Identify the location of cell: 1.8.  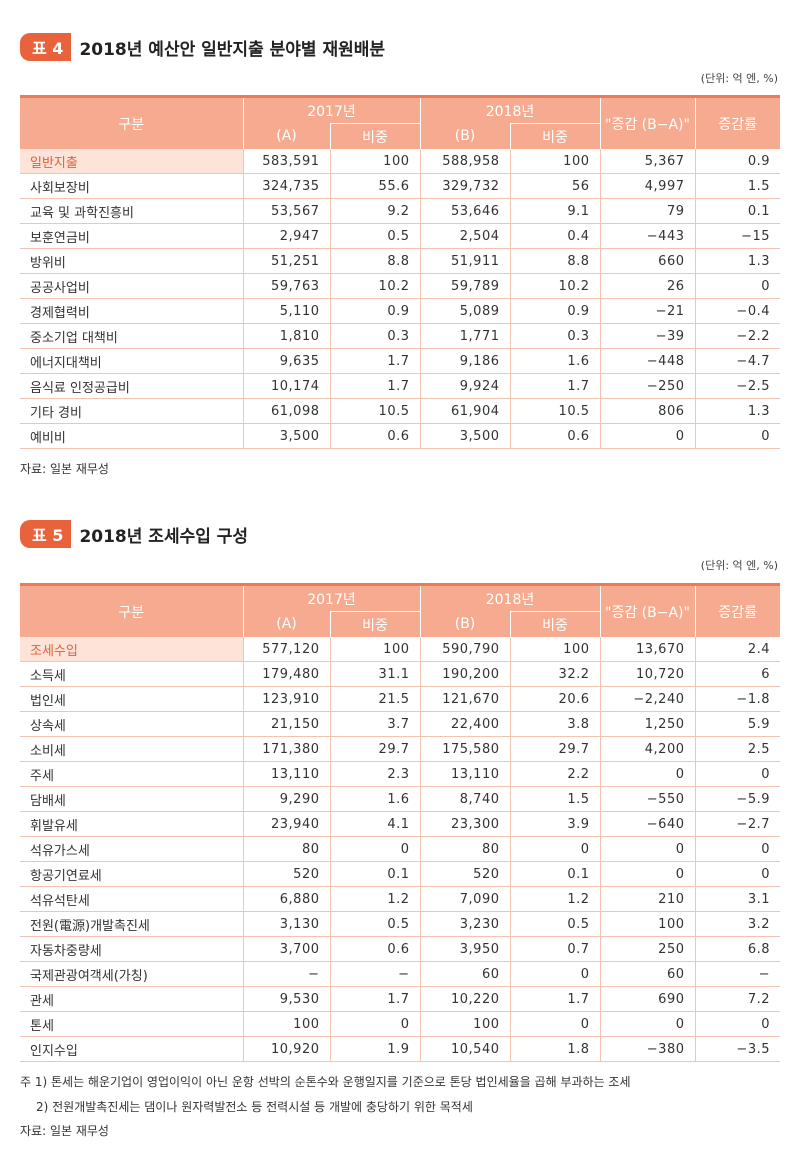
(554, 1049).